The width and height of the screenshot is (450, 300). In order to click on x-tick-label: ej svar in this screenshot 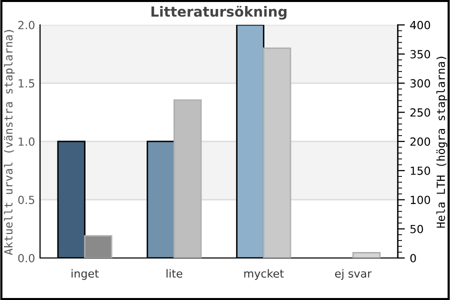, I will do `click(353, 274)`.